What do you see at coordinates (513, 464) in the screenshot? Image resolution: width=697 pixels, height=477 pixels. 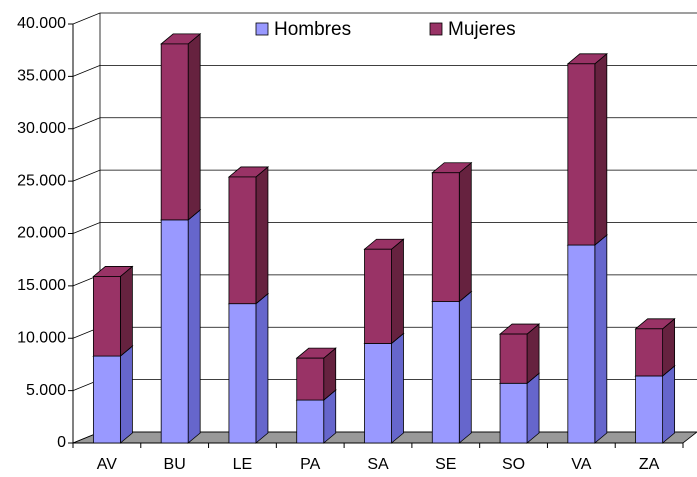 I see `x-tick-label: SO` at bounding box center [513, 464].